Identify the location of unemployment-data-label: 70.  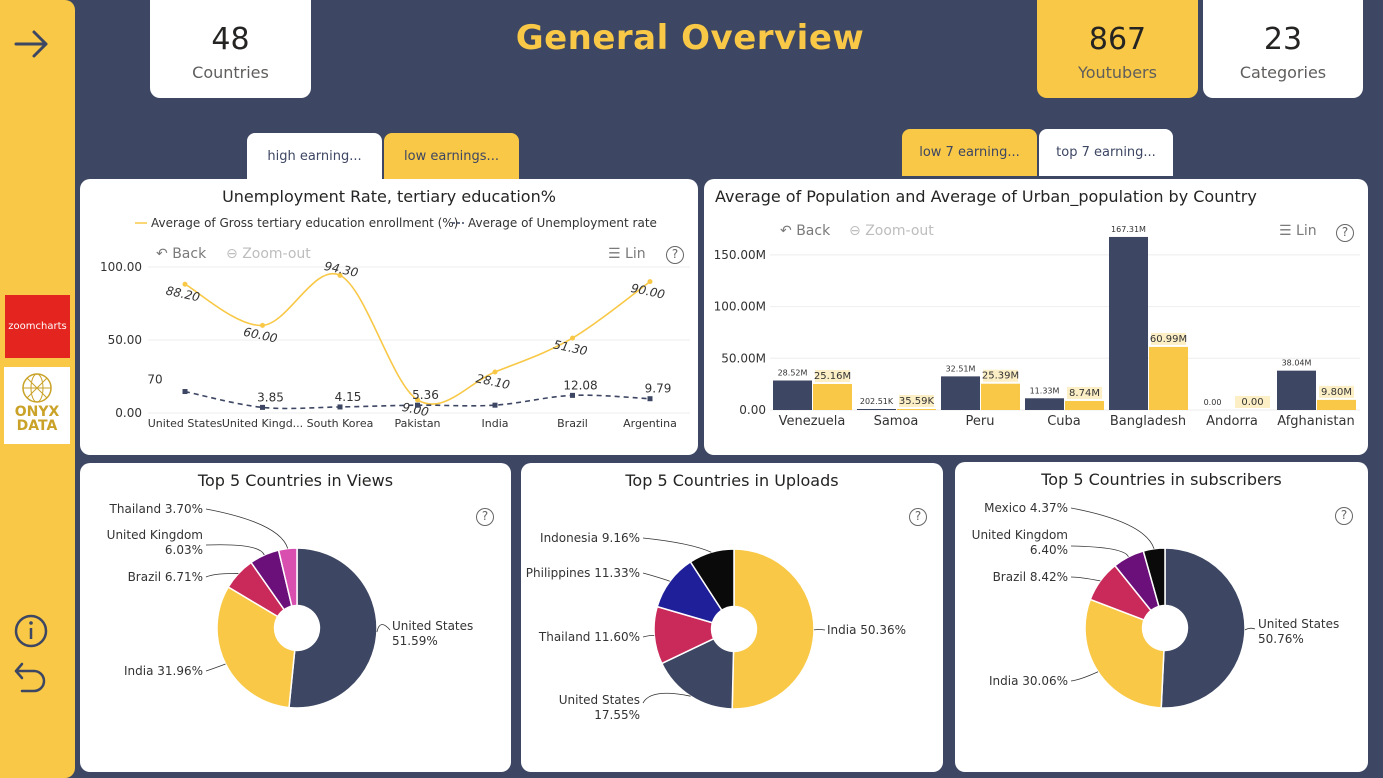
(154, 380).